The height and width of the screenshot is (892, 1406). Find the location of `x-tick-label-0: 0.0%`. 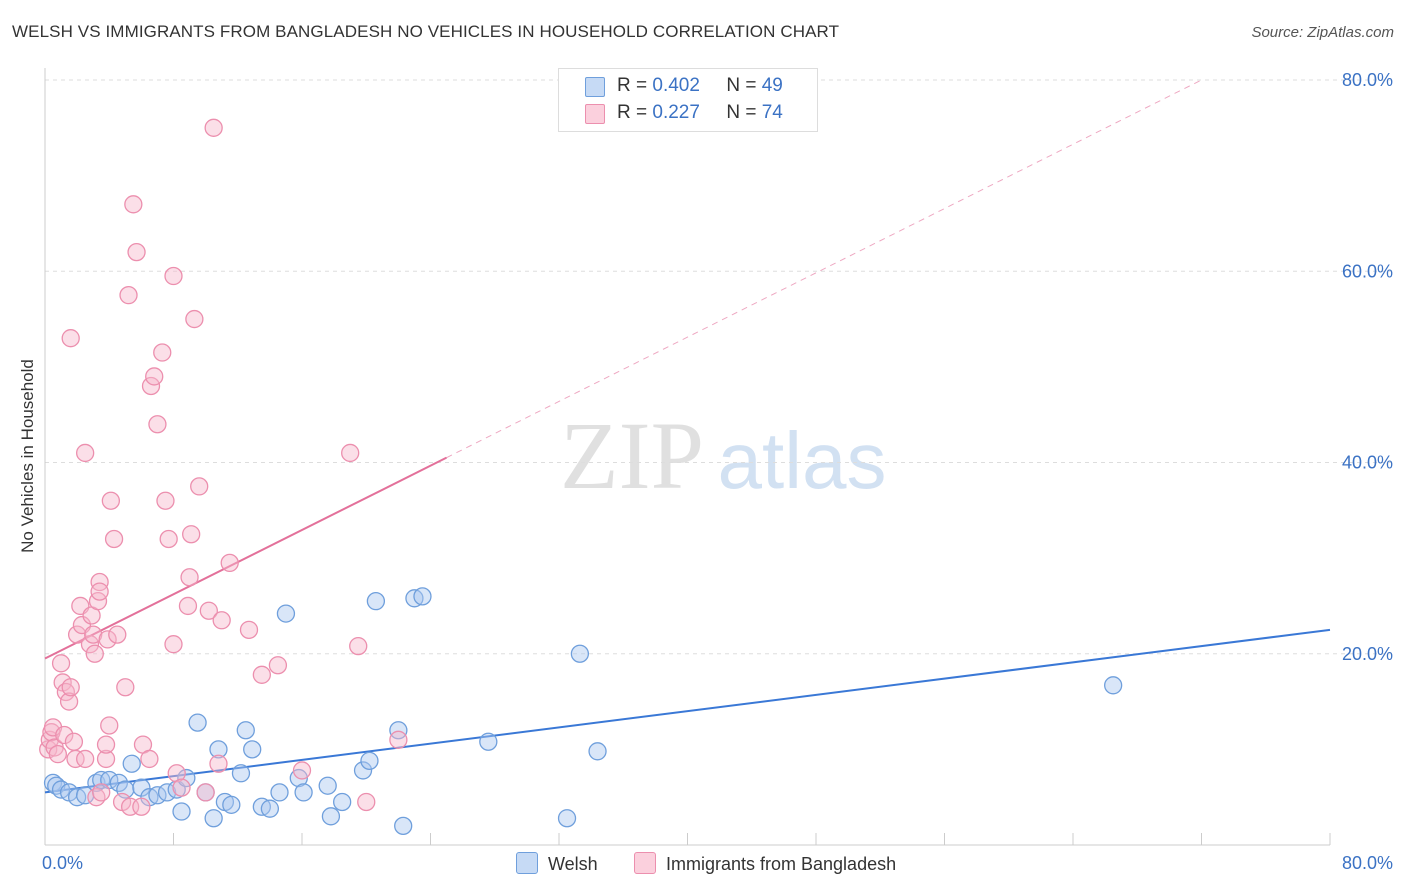

x-tick-label-0: 0.0% is located at coordinates (62, 863).